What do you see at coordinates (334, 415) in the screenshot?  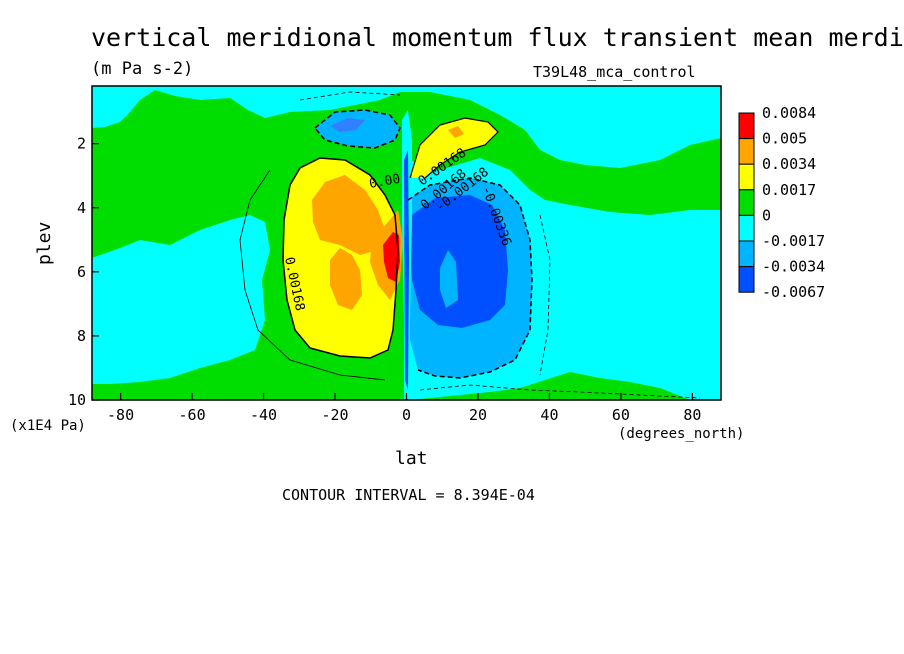 I see `x-tick-label: -20` at bounding box center [334, 415].